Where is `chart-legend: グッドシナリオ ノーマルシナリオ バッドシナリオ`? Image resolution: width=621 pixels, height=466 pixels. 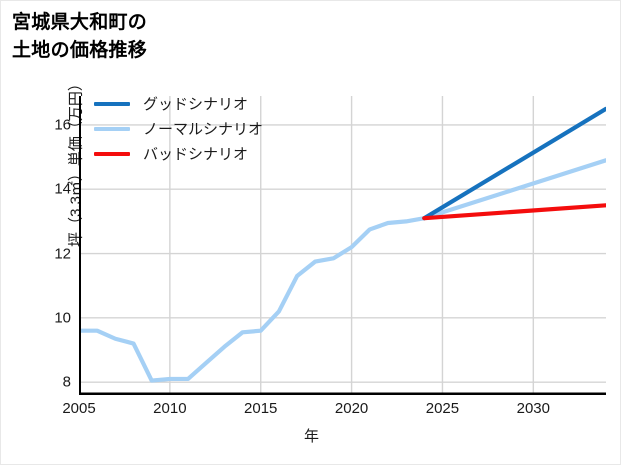
chart-legend: グッドシナリオ ノーマルシナリオ バッドシナリオ is located at coordinates (209, 128).